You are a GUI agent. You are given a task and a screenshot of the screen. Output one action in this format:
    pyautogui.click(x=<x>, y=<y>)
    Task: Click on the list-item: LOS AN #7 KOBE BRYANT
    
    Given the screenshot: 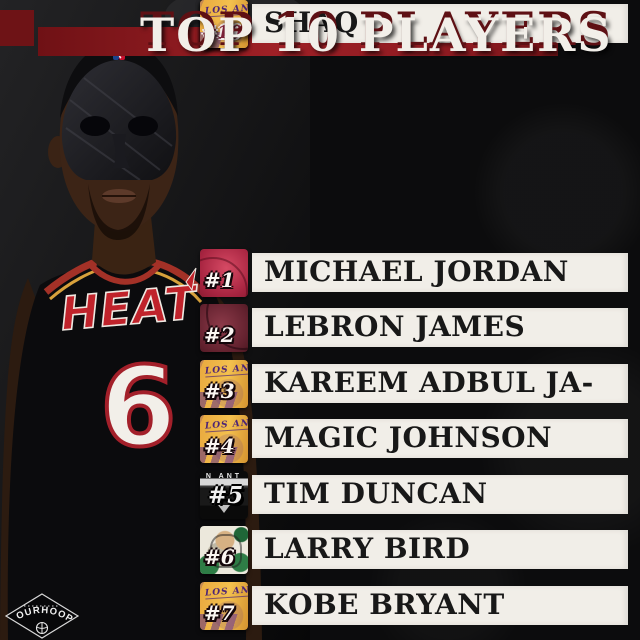 What is the action you would take?
    pyautogui.click(x=320, y=606)
    